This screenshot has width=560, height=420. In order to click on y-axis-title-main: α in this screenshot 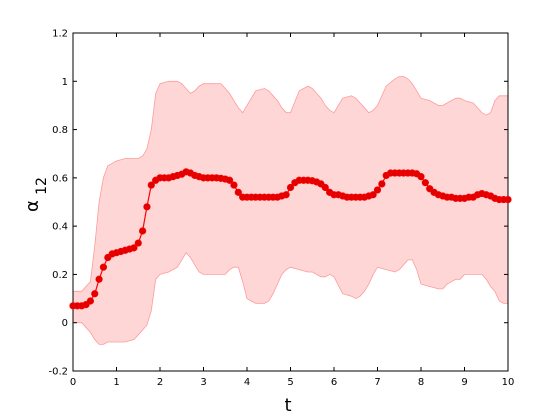, I will do `click(32, 206)`.